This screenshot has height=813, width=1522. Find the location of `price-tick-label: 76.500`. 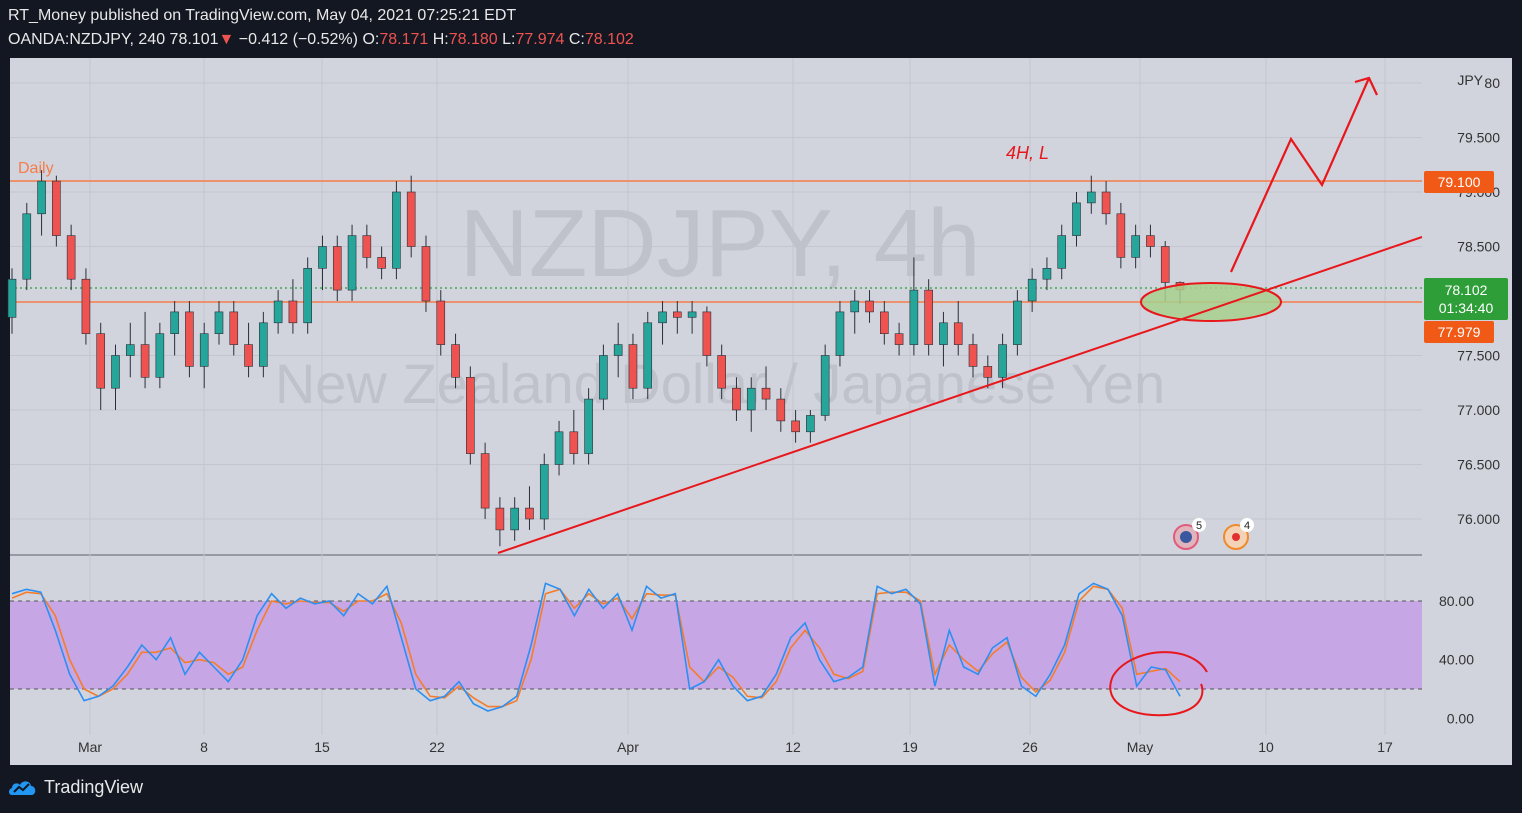

price-tick-label: 76.500 is located at coordinates (1478, 465).